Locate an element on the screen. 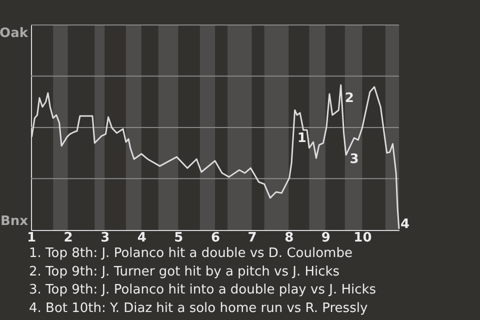  x-tick-label: 9 is located at coordinates (325, 238).